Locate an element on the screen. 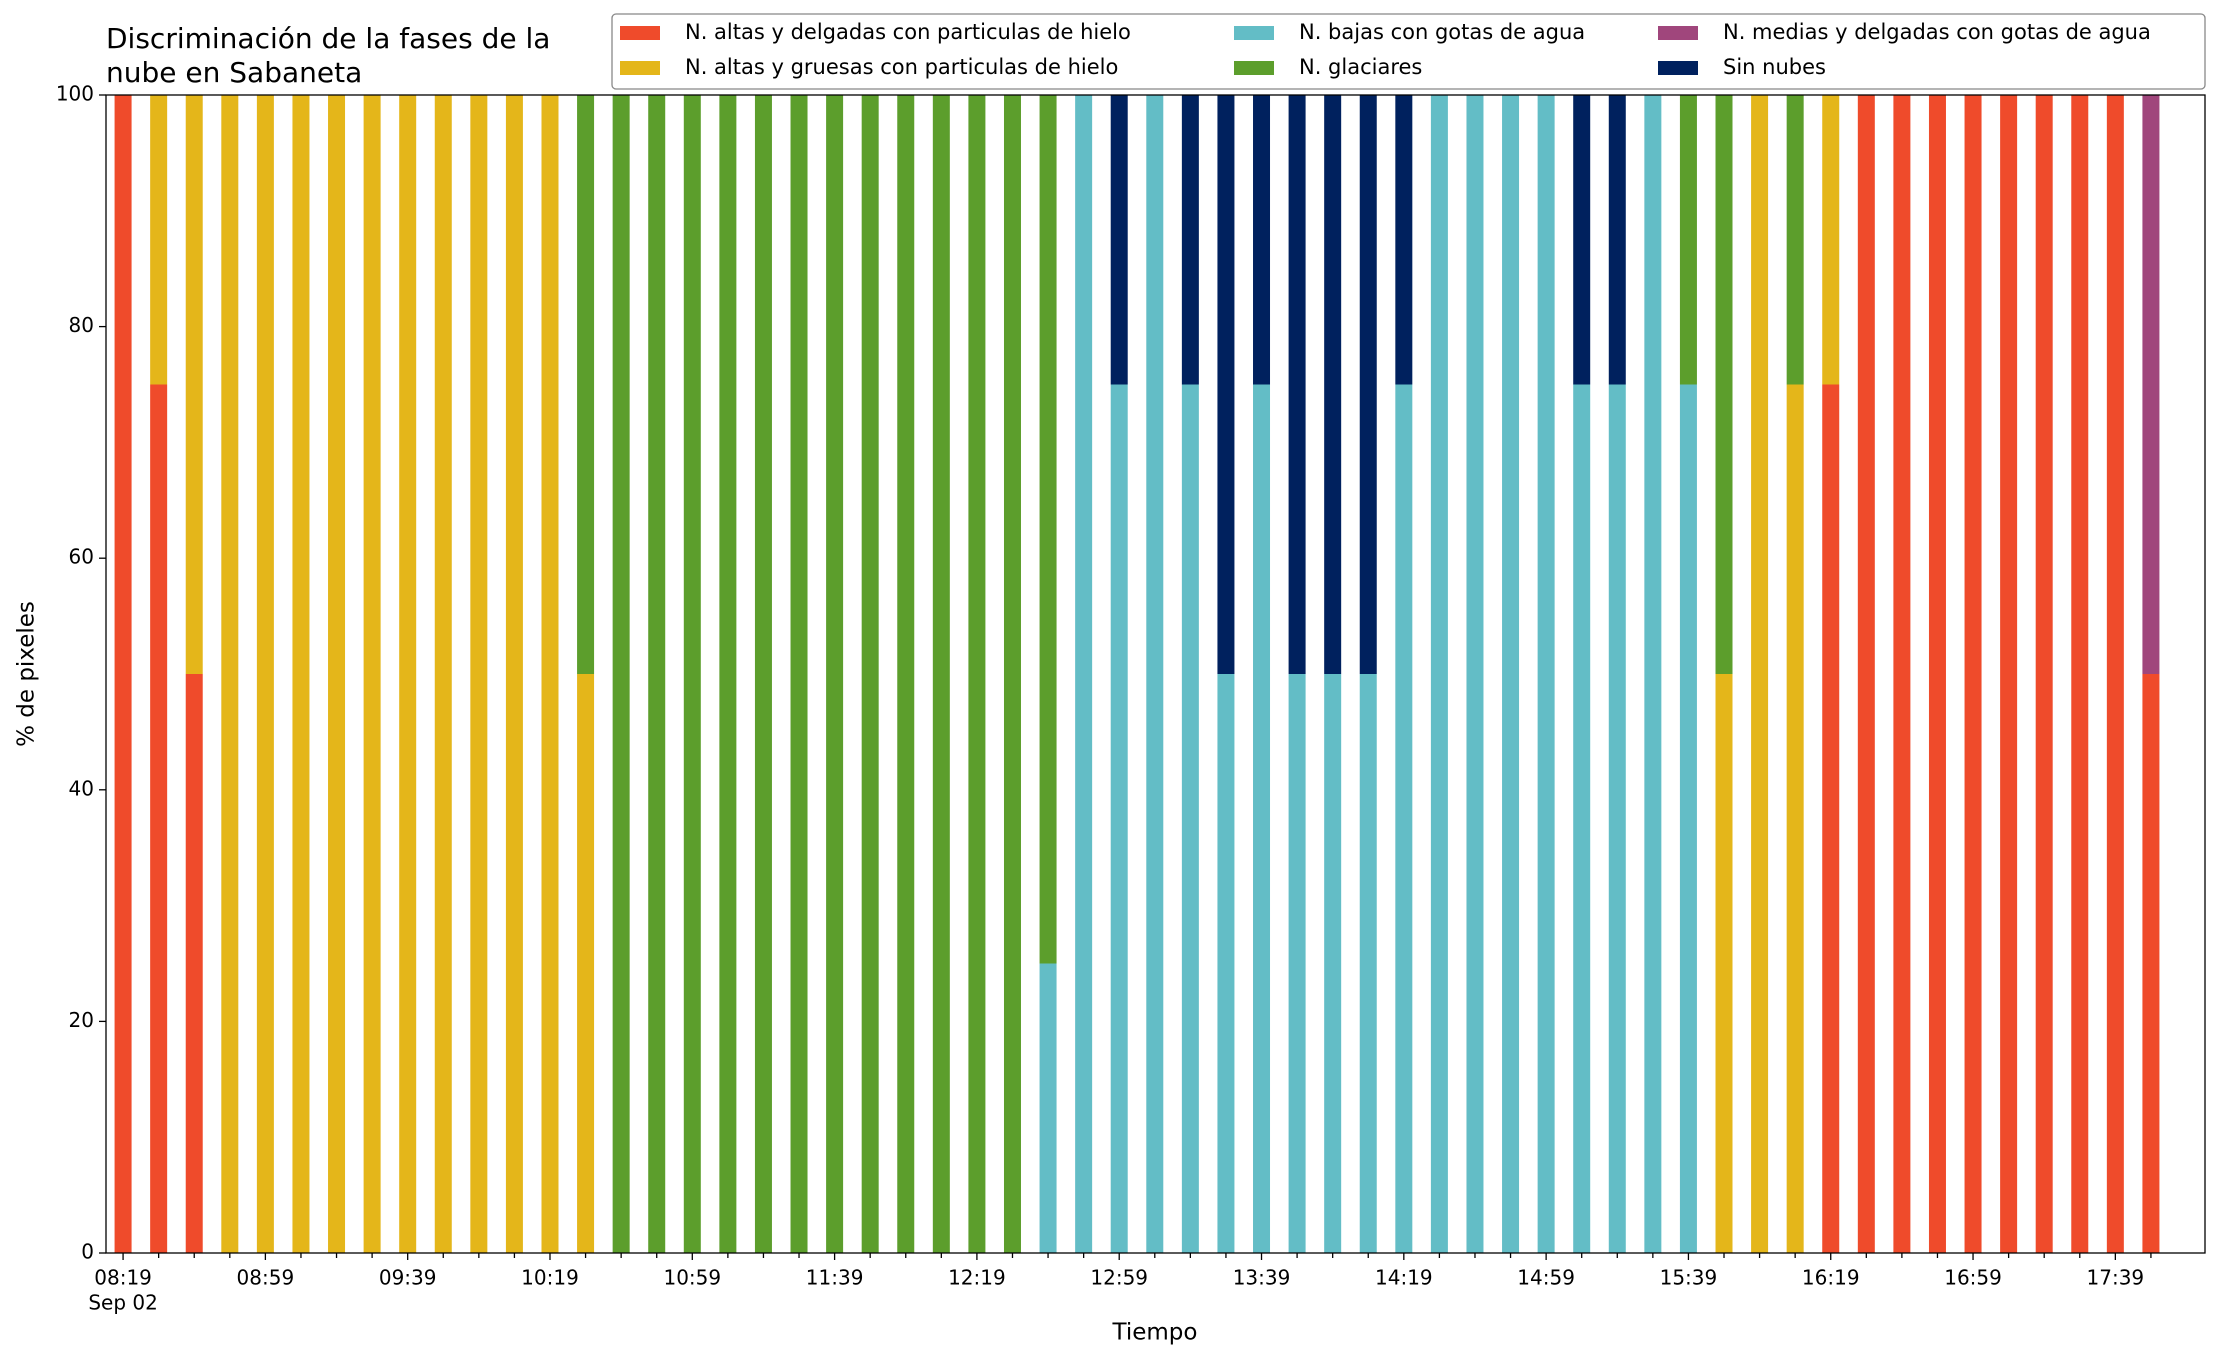 This screenshot has height=1359, width=2216. x-axis-label: Tiempo is located at coordinates (1155, 1333).